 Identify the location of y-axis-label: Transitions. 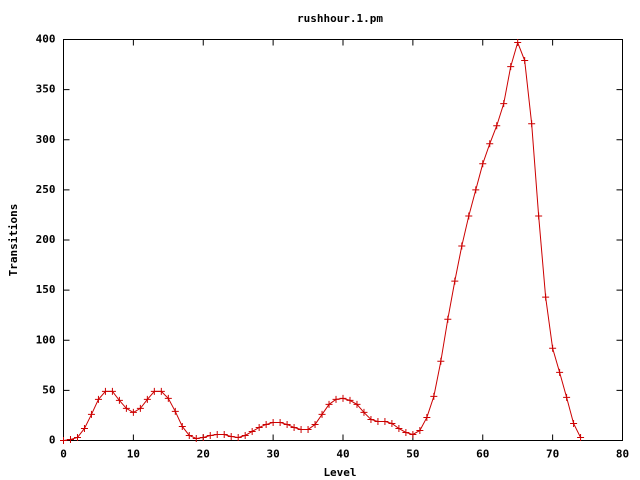
(13, 240).